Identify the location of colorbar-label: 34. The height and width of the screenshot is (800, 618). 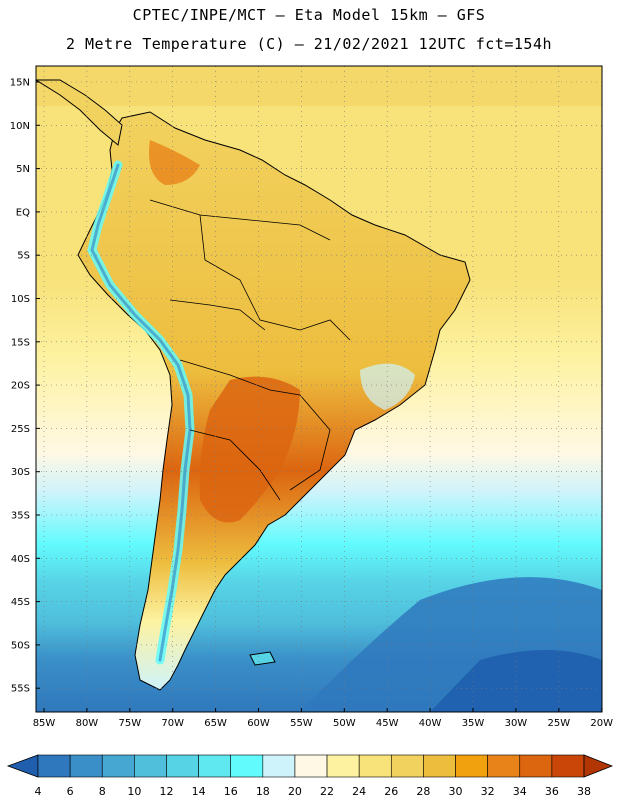
(520, 791).